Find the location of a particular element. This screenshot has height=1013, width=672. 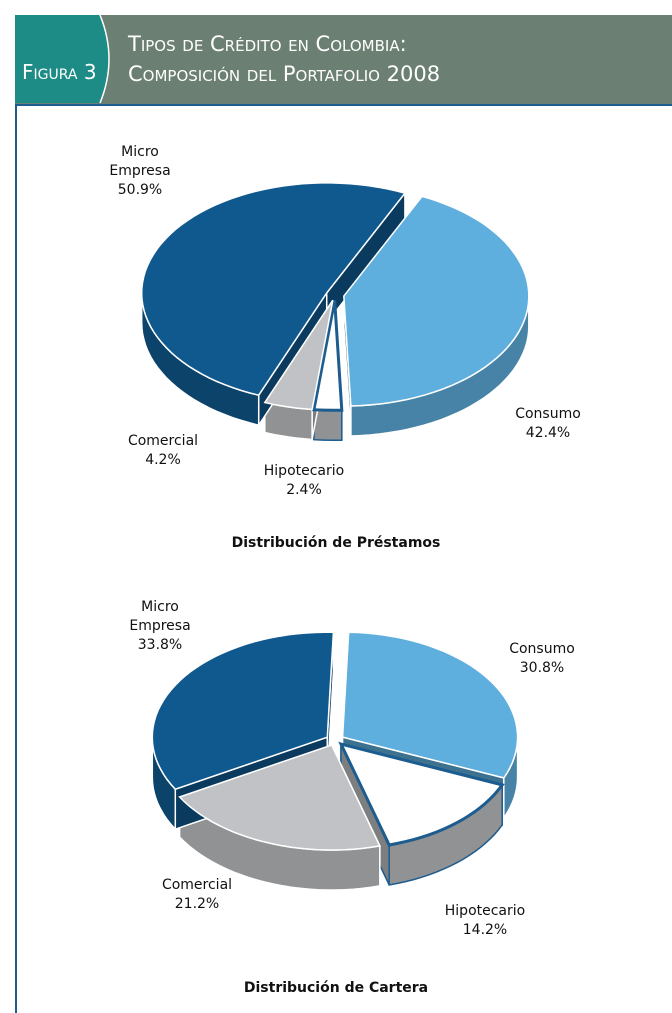

slice-value-label: 14.2% is located at coordinates (485, 930).